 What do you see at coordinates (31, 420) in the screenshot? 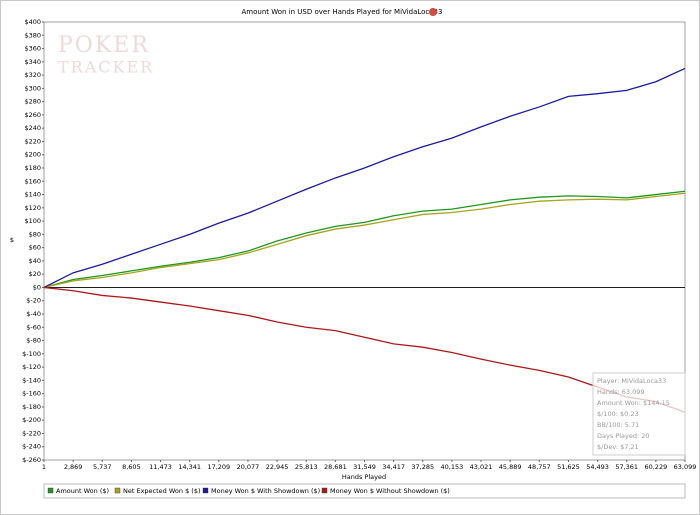
I see `y-tick-label: $-200` at bounding box center [31, 420].